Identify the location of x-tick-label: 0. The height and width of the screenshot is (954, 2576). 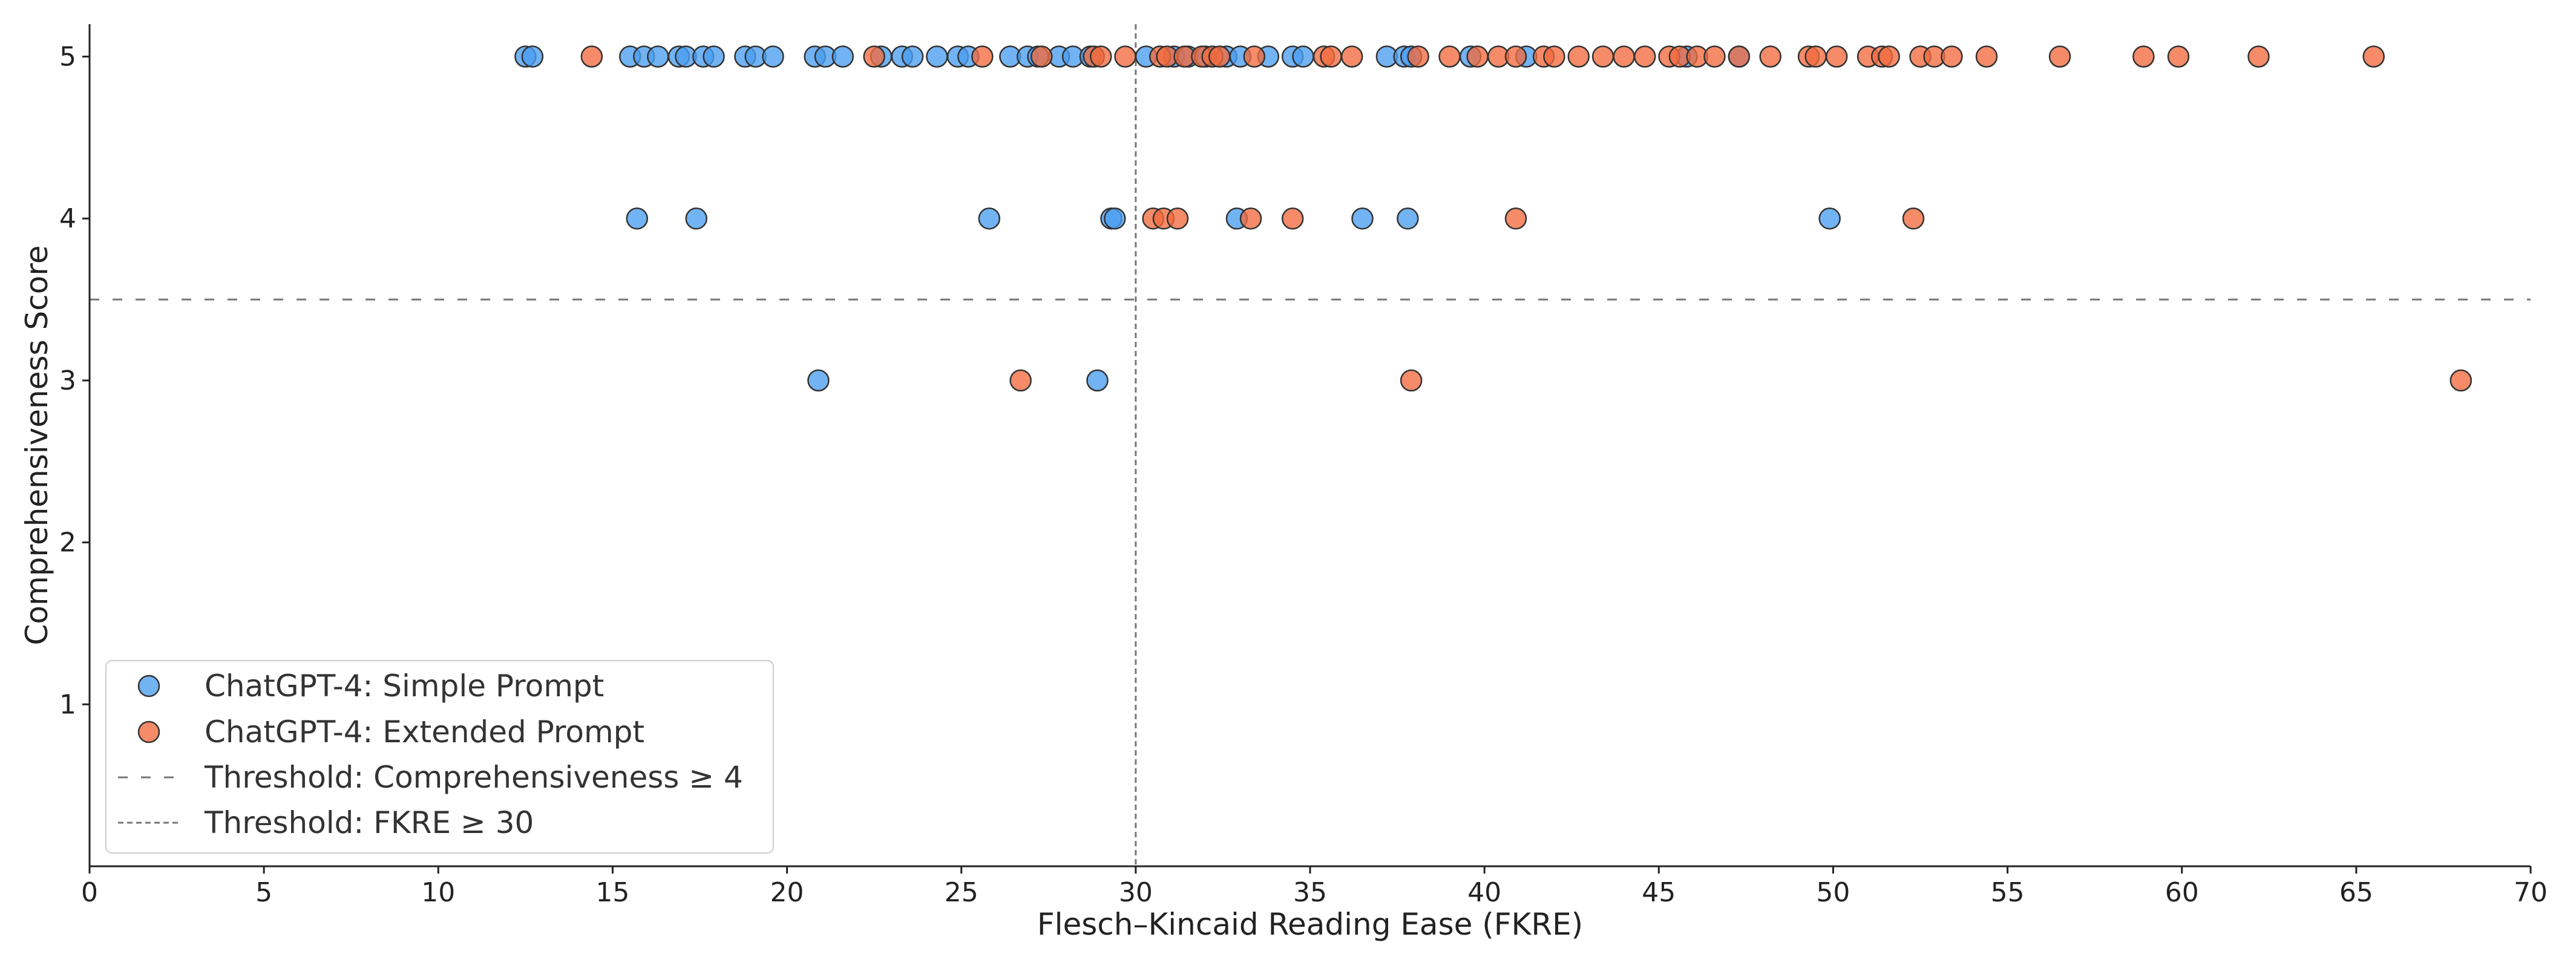
(89, 892).